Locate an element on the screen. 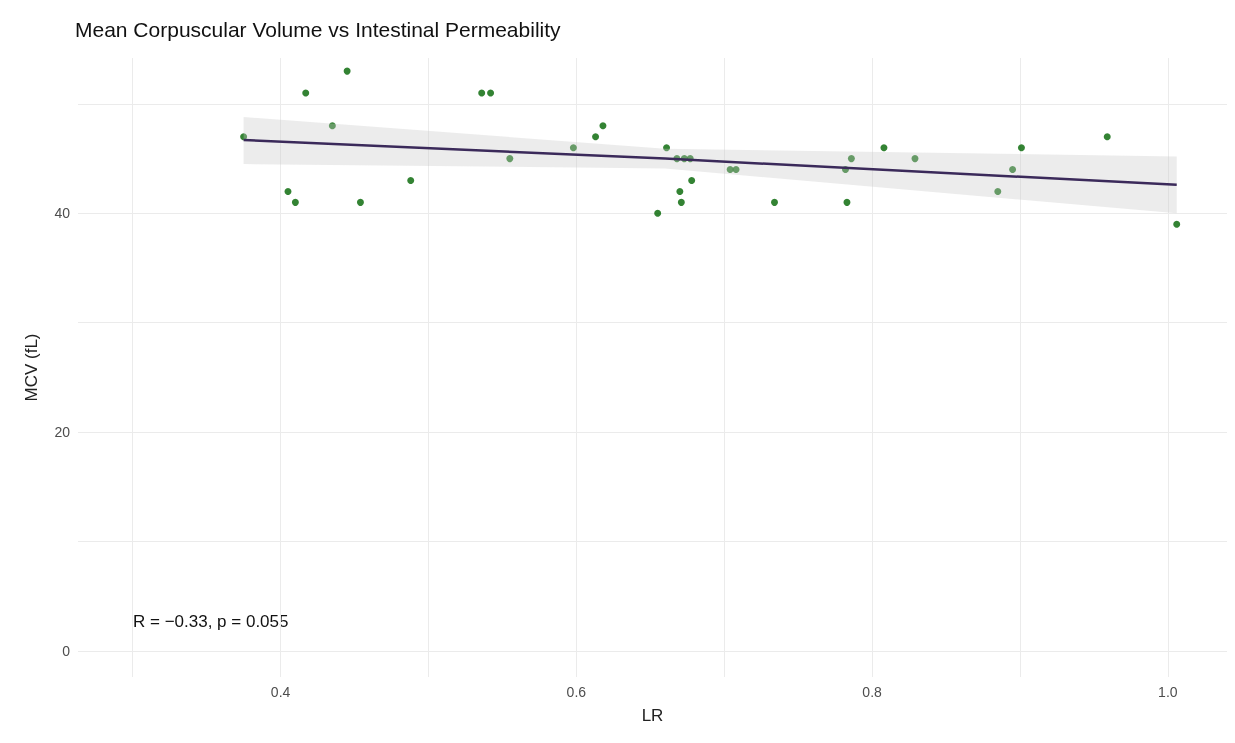 This screenshot has height=743, width=1235. x-tick-label: 0.8 is located at coordinates (872, 692).